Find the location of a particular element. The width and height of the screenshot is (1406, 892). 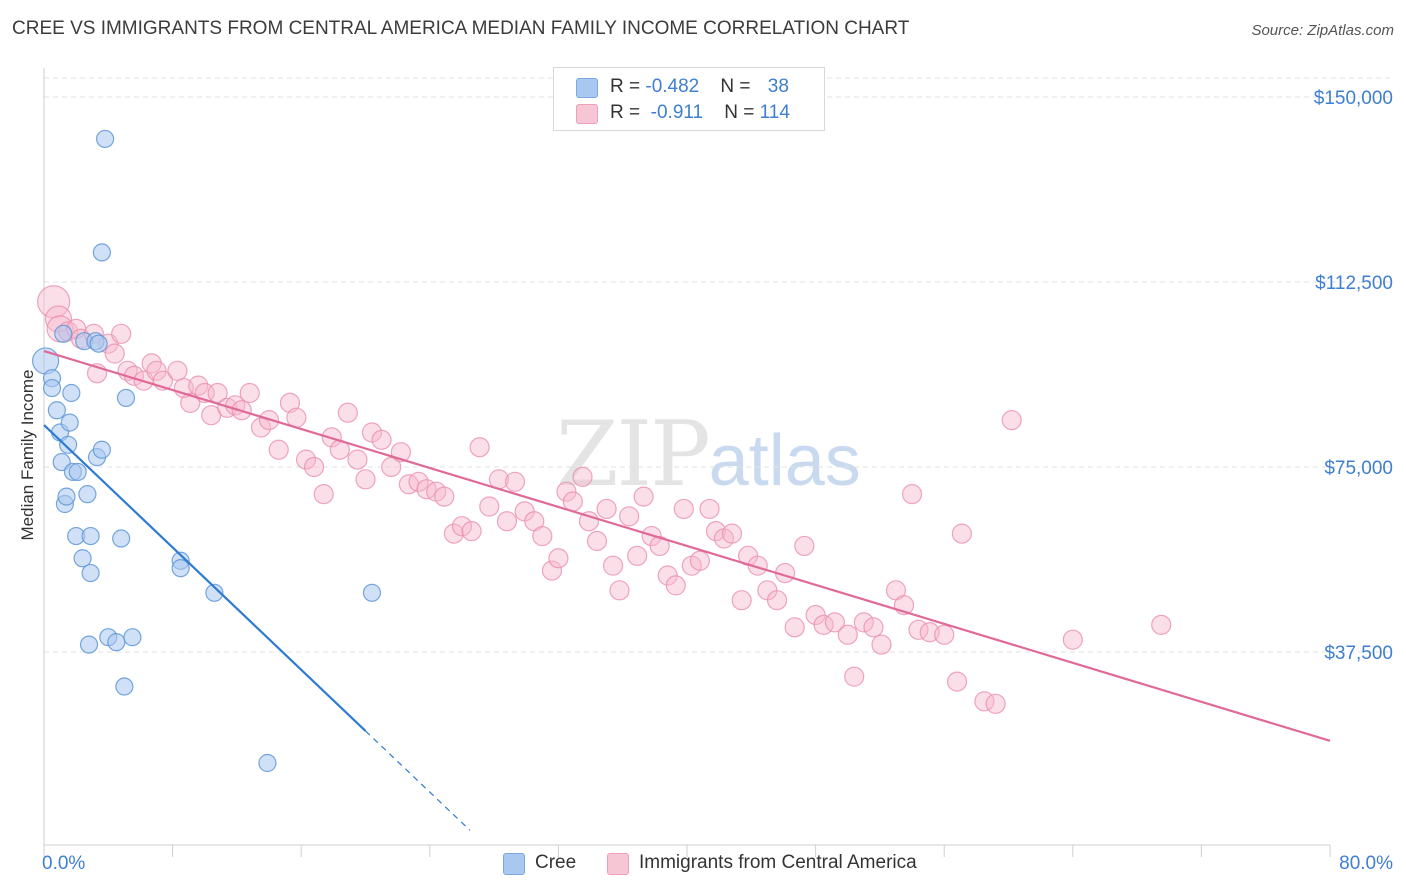

legend-swatch-ica is located at coordinates (587, 114).